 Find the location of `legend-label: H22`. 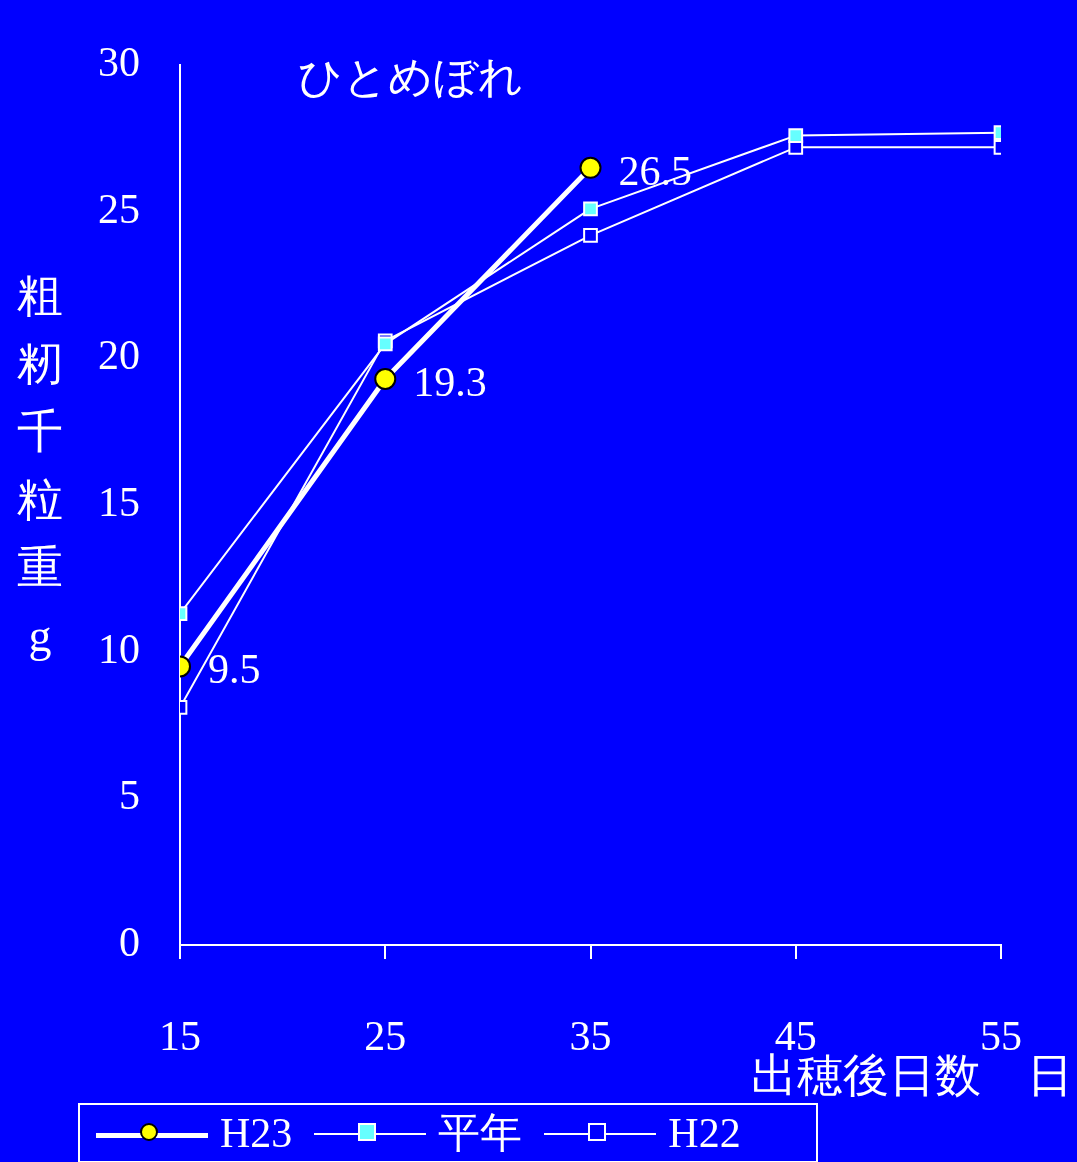

legend-label: H22 is located at coordinates (704, 1133).